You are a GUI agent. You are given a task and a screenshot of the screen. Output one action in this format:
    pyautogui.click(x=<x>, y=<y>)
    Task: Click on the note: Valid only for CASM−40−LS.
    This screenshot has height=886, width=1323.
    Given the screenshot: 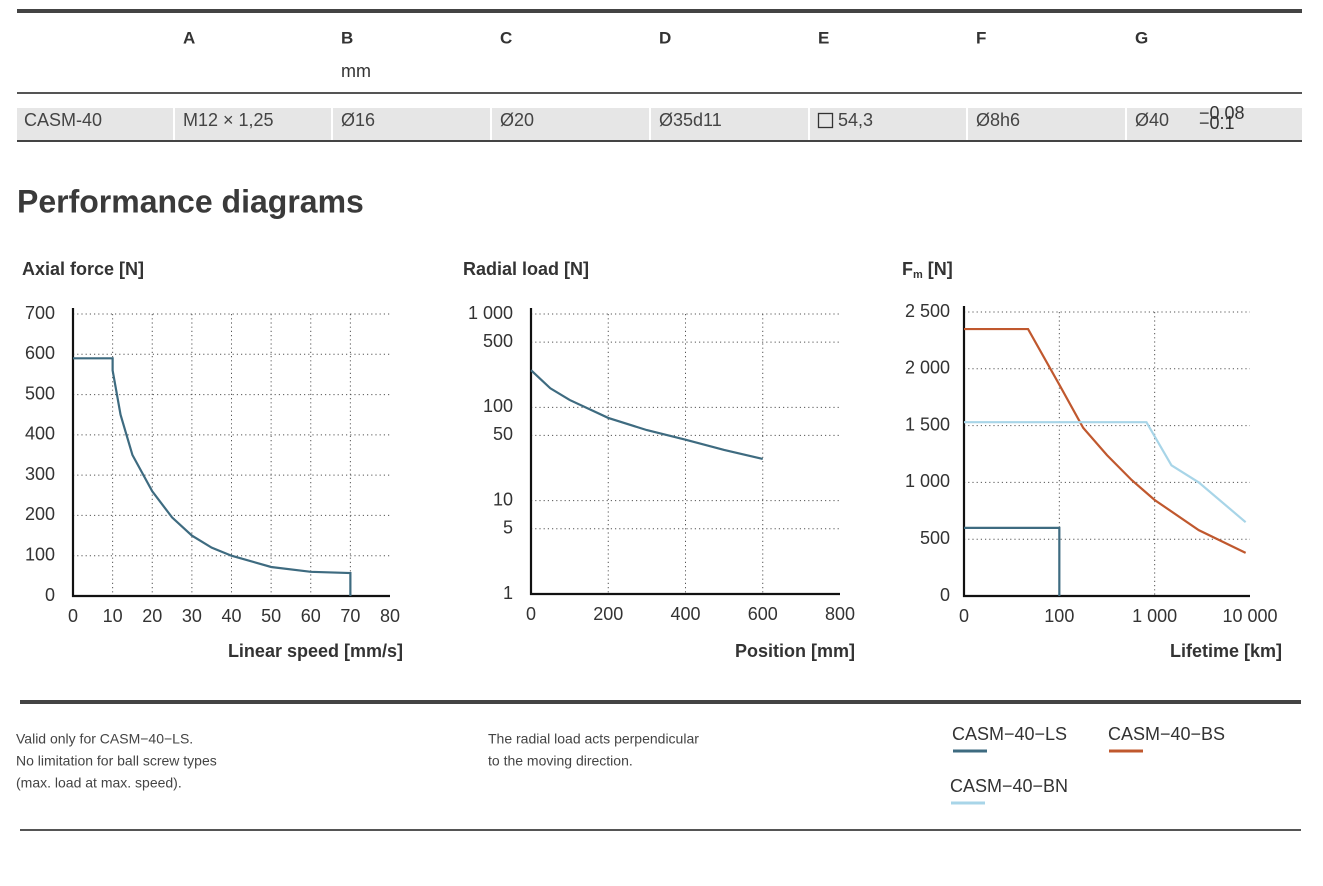 What is the action you would take?
    pyautogui.click(x=104, y=739)
    